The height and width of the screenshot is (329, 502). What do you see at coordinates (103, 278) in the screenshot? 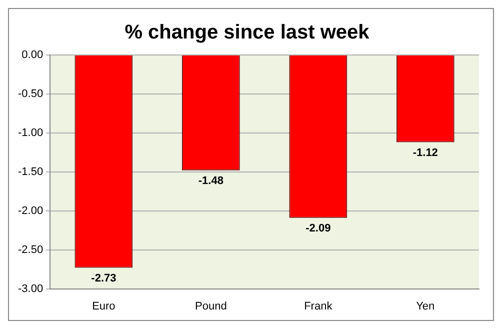
I see `data-label: -2.73` at bounding box center [103, 278].